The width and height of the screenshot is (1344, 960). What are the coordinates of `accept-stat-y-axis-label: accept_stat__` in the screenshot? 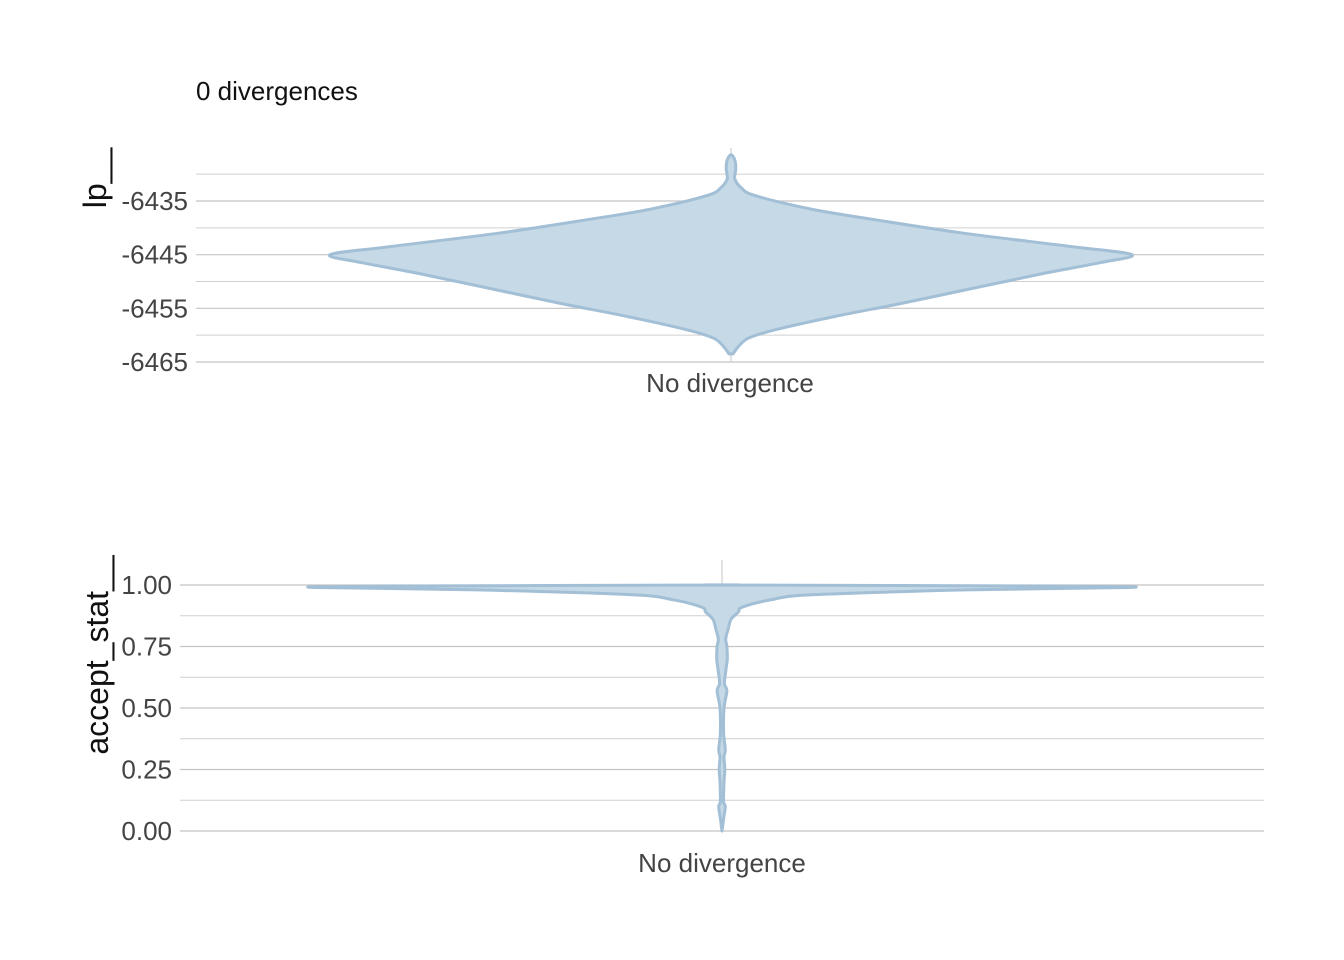 It's located at (97, 654).